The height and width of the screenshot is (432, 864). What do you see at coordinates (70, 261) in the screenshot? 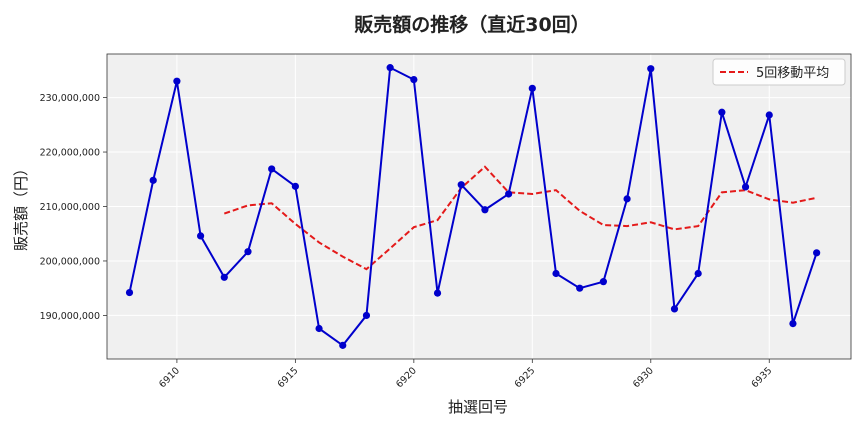
I see `y-tick-label: 200,000,000` at bounding box center [70, 261].